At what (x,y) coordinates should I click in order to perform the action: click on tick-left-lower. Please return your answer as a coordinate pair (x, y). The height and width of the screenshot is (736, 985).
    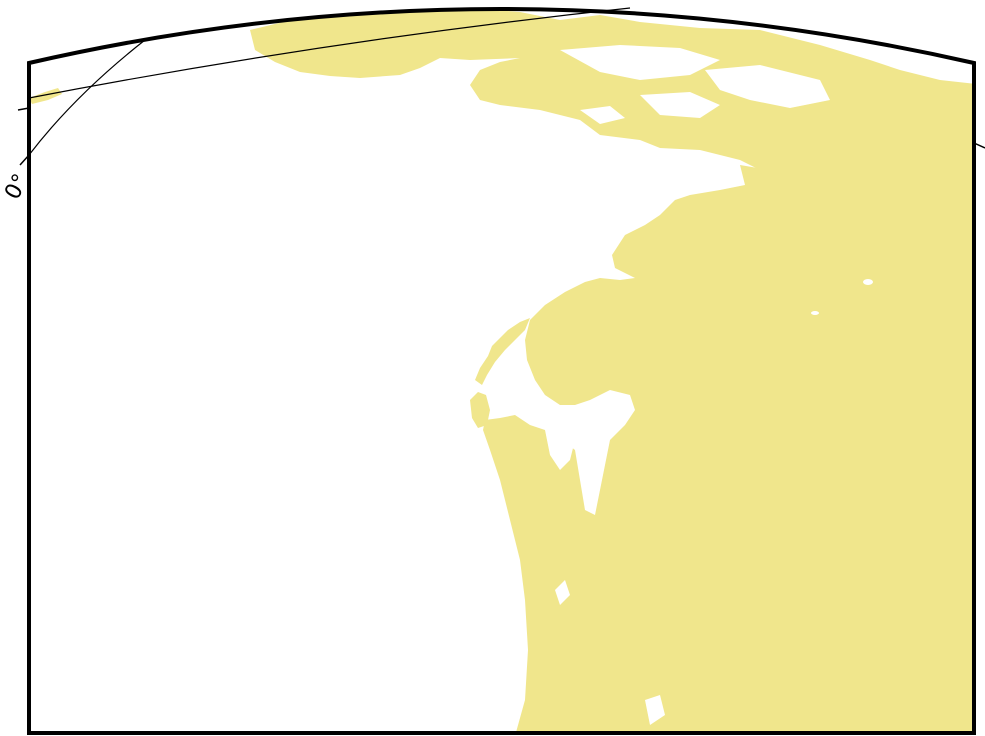
    Looking at the image, I should click on (24, 160).